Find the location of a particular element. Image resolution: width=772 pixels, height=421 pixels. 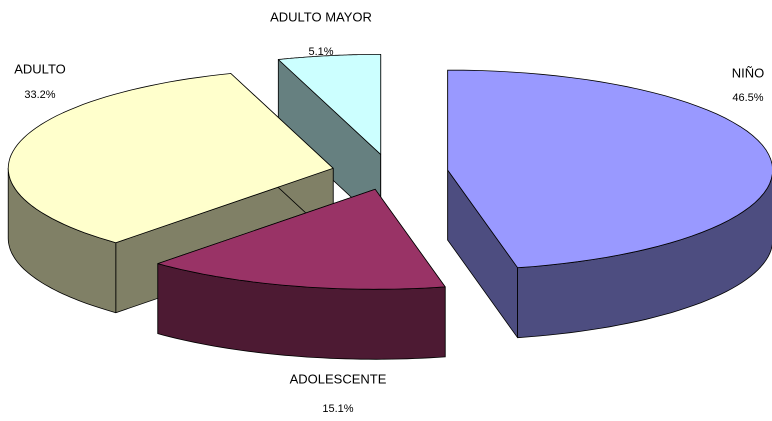

slice-value-label: 5.1% is located at coordinates (320, 52).